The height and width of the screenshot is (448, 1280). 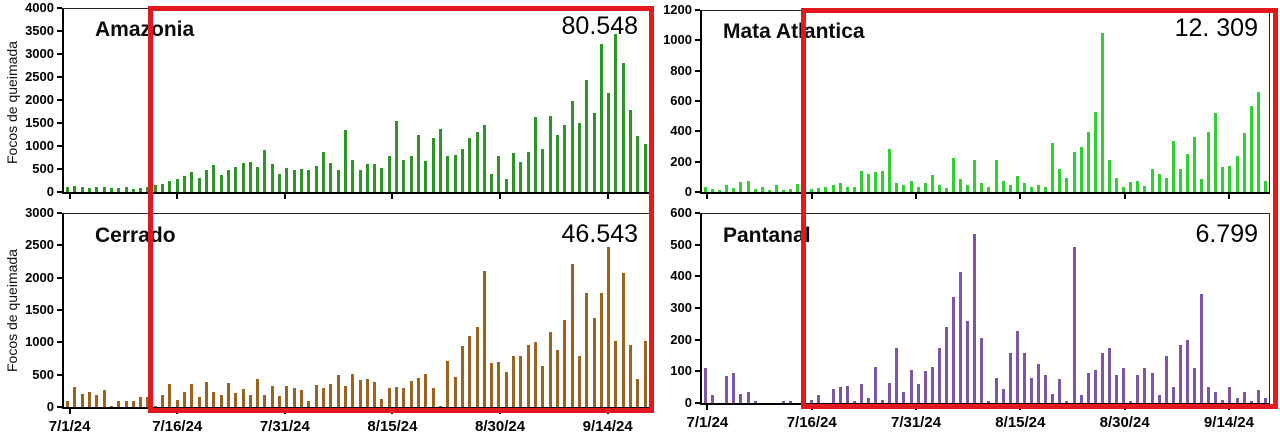 I want to click on chart-title-amazonia: Amazonia, so click(x=145, y=29).